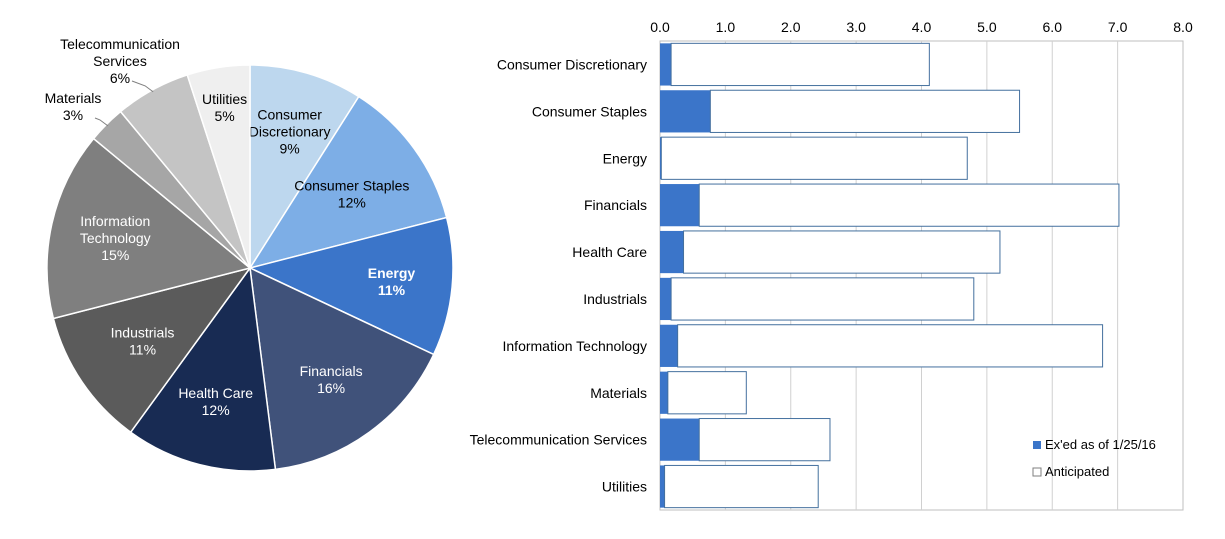  I want to click on category-label-telecommunication-services: Telecommunication Services, so click(558, 440).